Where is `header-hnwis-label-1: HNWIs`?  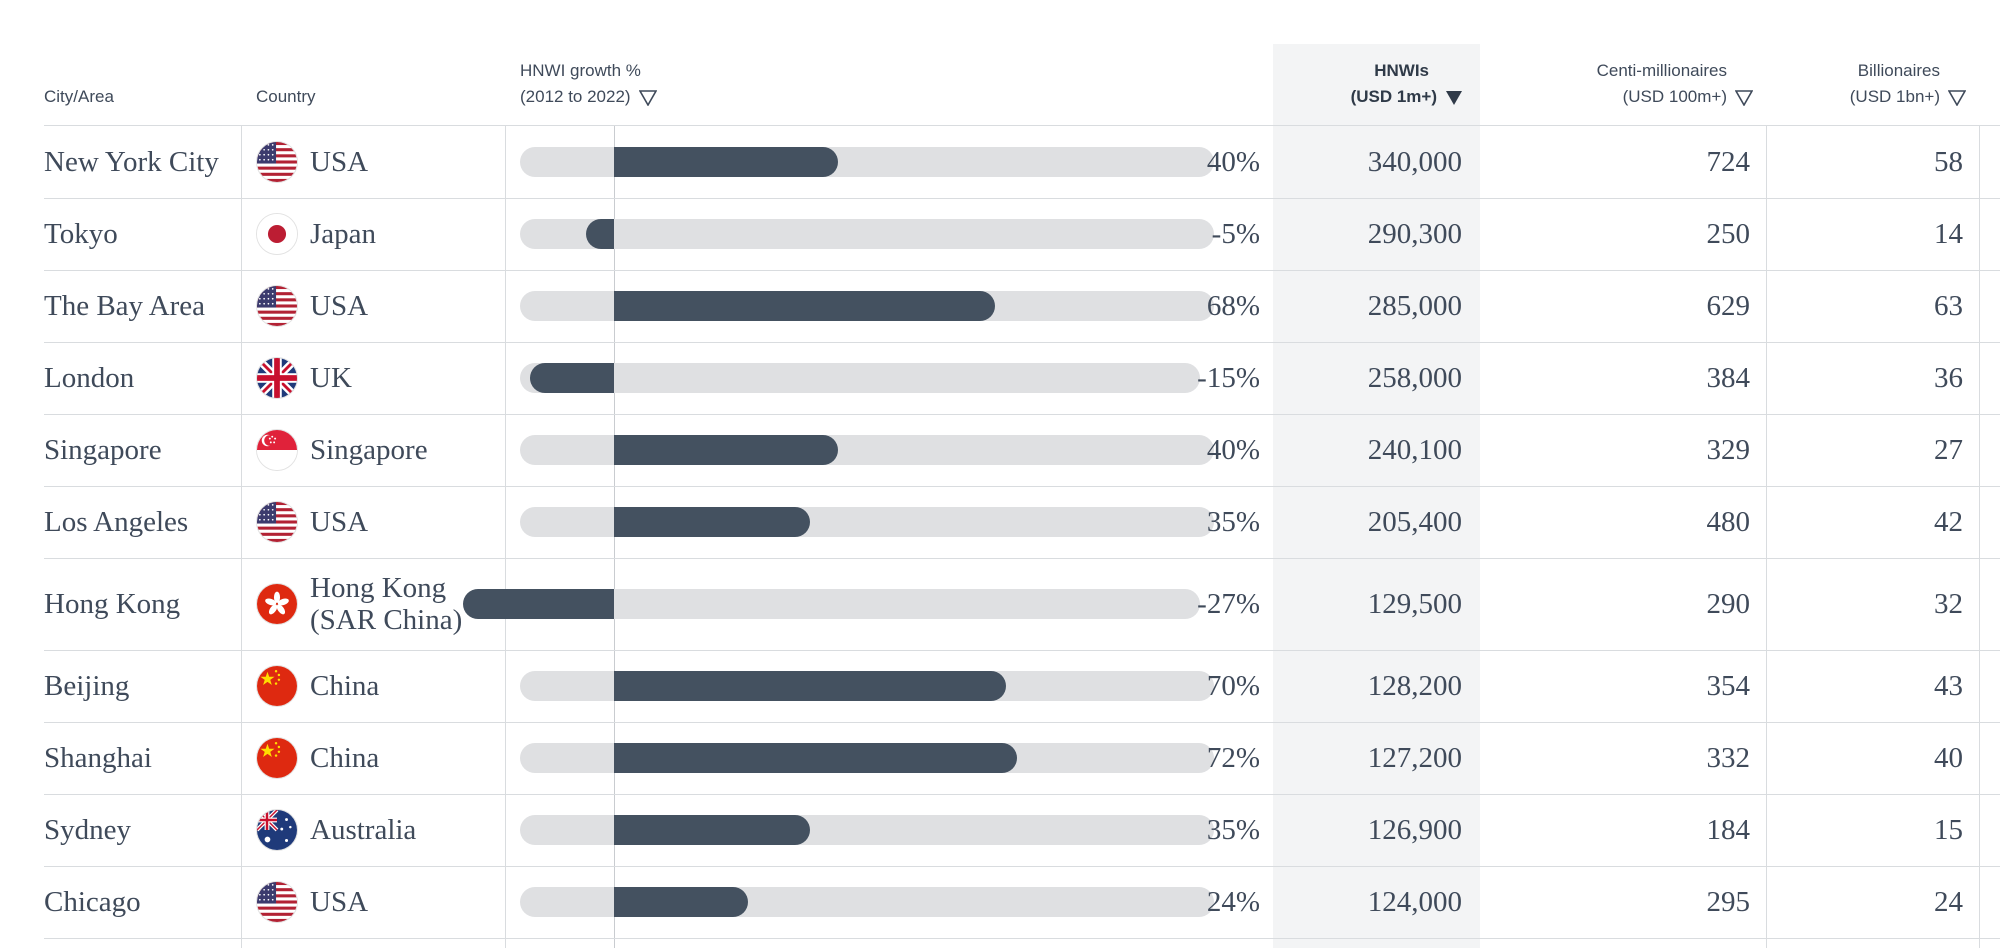 header-hnwis-label-1: HNWIs is located at coordinates (1401, 70).